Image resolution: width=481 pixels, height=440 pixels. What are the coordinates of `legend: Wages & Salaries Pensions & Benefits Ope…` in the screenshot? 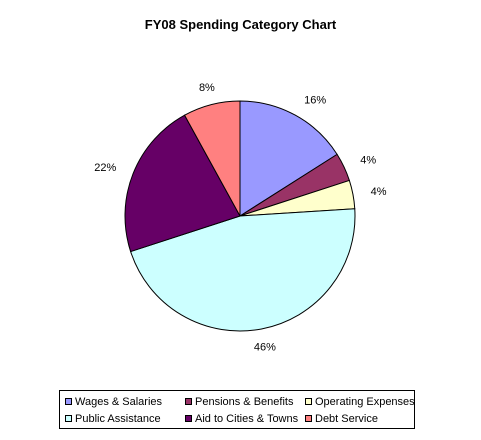 It's located at (237, 409).